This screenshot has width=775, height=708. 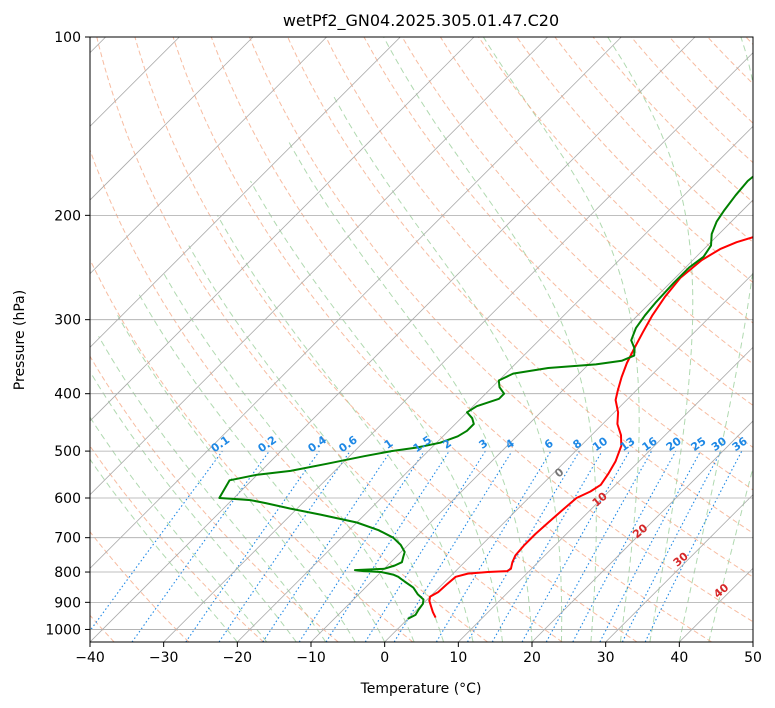 What do you see at coordinates (679, 658) in the screenshot?
I see `x-tick-label: 40` at bounding box center [679, 658].